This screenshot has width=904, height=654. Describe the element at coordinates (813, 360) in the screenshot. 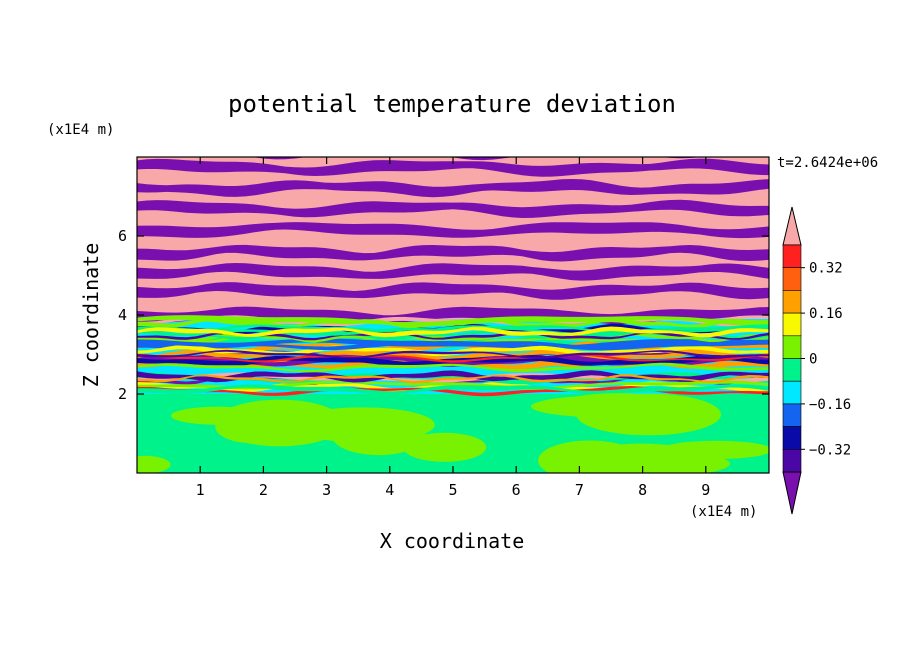

I see `colorbar-label: 0` at that location.